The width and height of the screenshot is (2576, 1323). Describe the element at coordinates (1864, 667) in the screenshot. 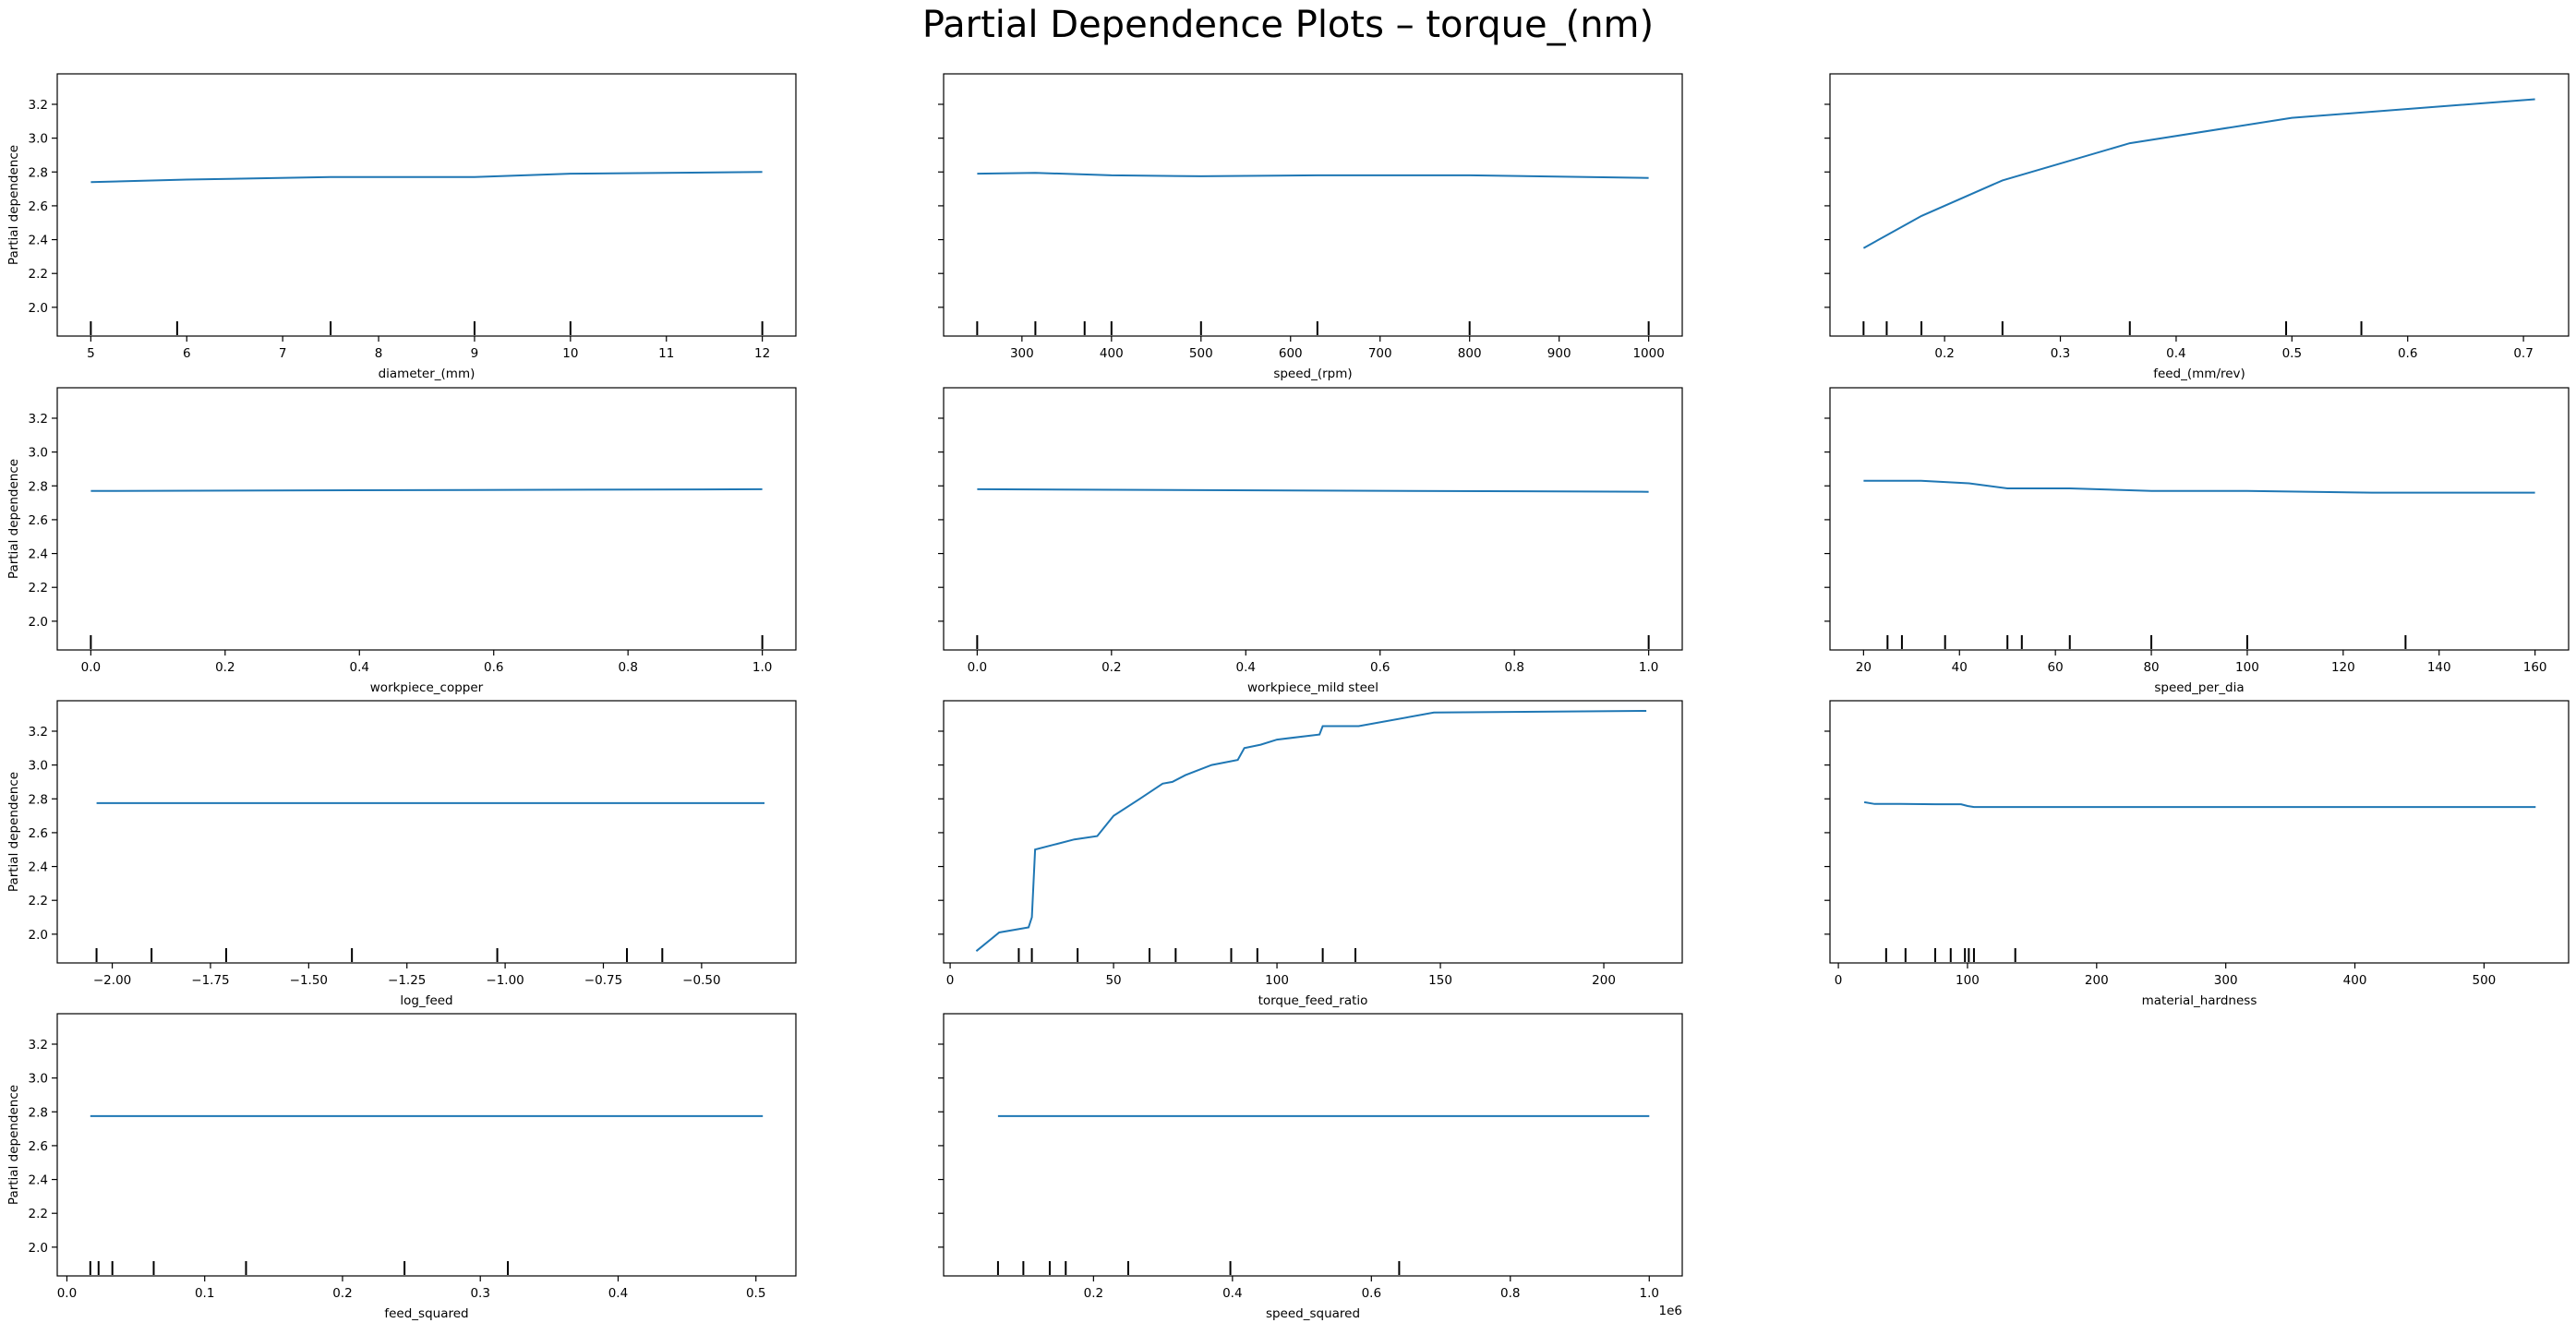

I see `x-tick-label: 20` at that location.